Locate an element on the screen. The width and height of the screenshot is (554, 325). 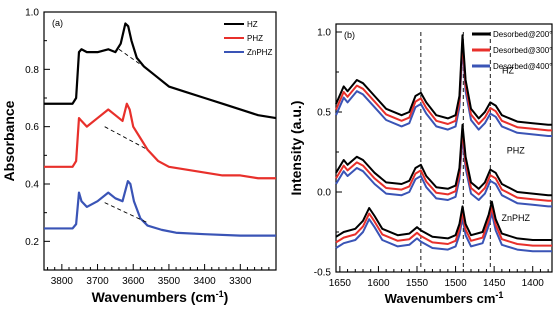
y-tick-label: -0.5 is located at coordinates (323, 273).